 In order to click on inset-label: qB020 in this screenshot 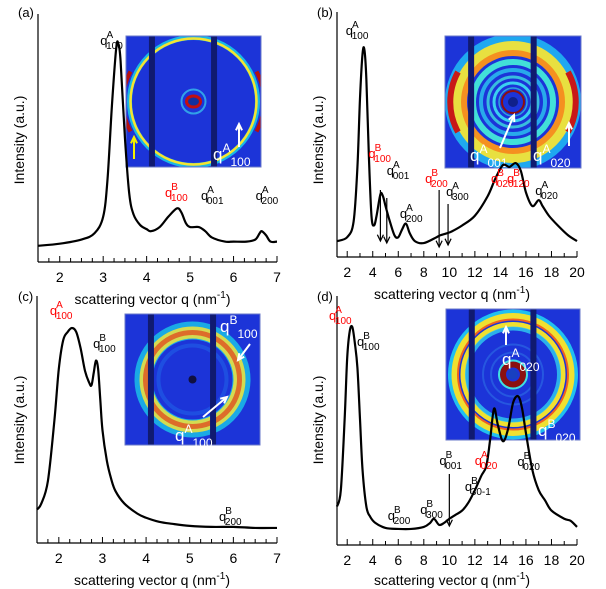, I will do `click(557, 431)`.